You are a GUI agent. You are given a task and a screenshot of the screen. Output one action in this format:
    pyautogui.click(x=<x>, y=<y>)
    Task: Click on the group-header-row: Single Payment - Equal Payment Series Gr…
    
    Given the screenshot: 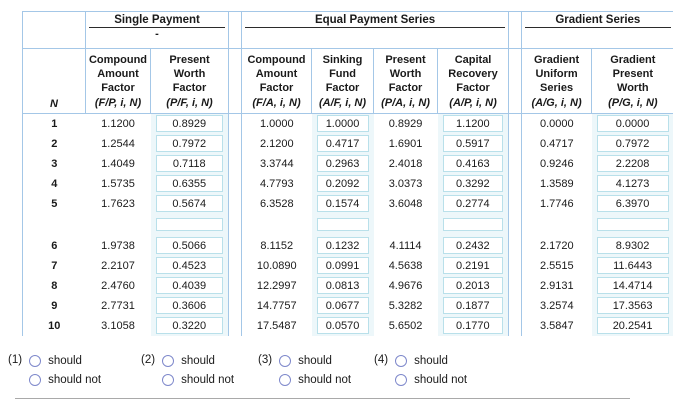 What is the action you would take?
    pyautogui.click(x=347, y=30)
    